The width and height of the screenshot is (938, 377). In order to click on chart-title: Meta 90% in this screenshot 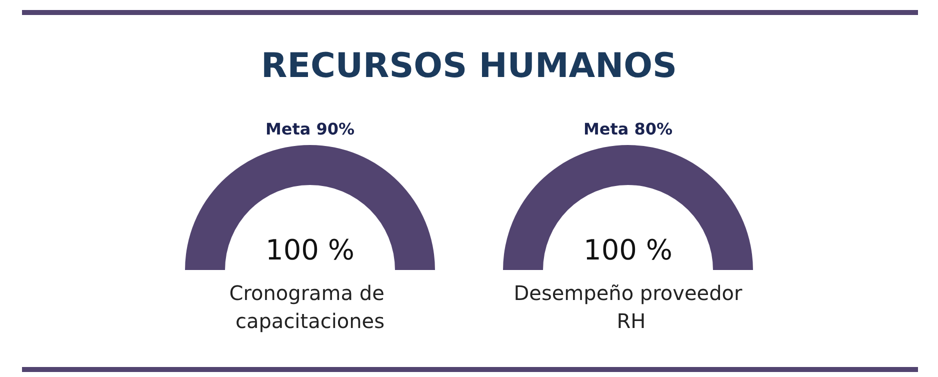, I will do `click(310, 129)`.